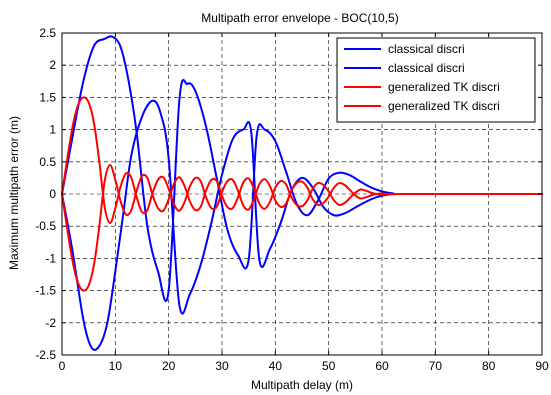 The height and width of the screenshot is (395, 551). Describe the element at coordinates (222, 366) in the screenshot. I see `x-tick-label: 30` at that location.